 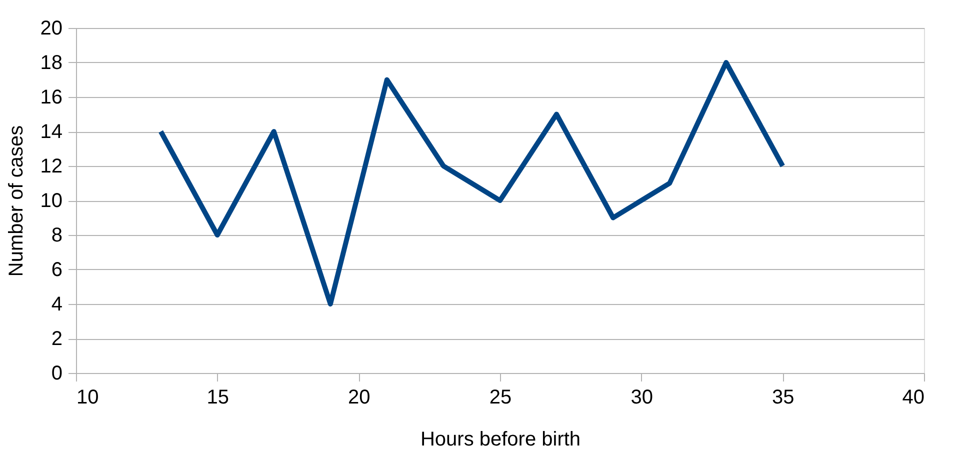 I want to click on y-tick-label: 12, so click(x=51, y=167).